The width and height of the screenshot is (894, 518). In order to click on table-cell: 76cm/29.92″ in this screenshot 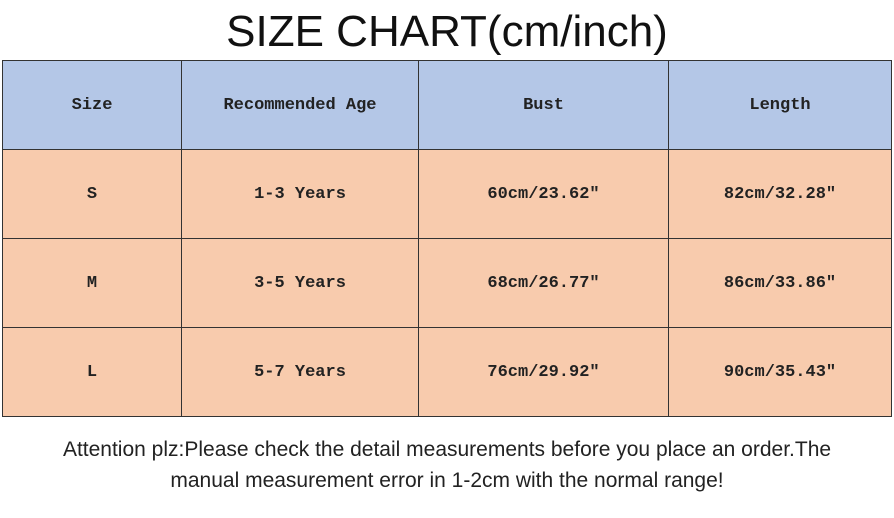, I will do `click(543, 372)`.